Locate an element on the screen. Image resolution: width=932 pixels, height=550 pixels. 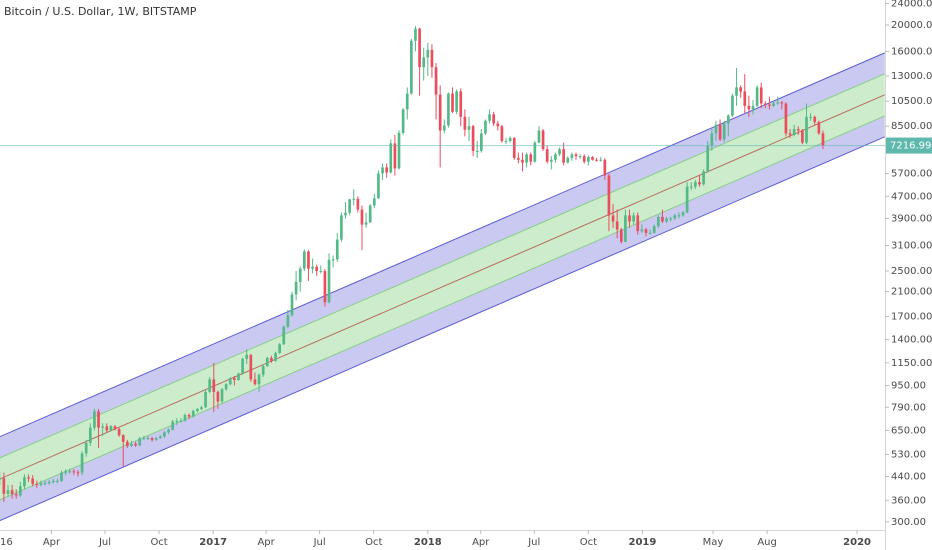
x-tick-label: Jul is located at coordinates (104, 542).